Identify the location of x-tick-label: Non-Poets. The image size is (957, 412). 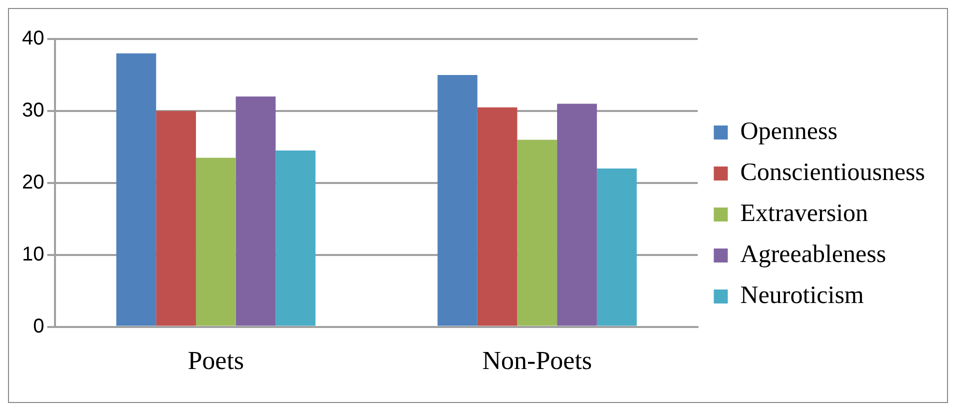
(537, 361).